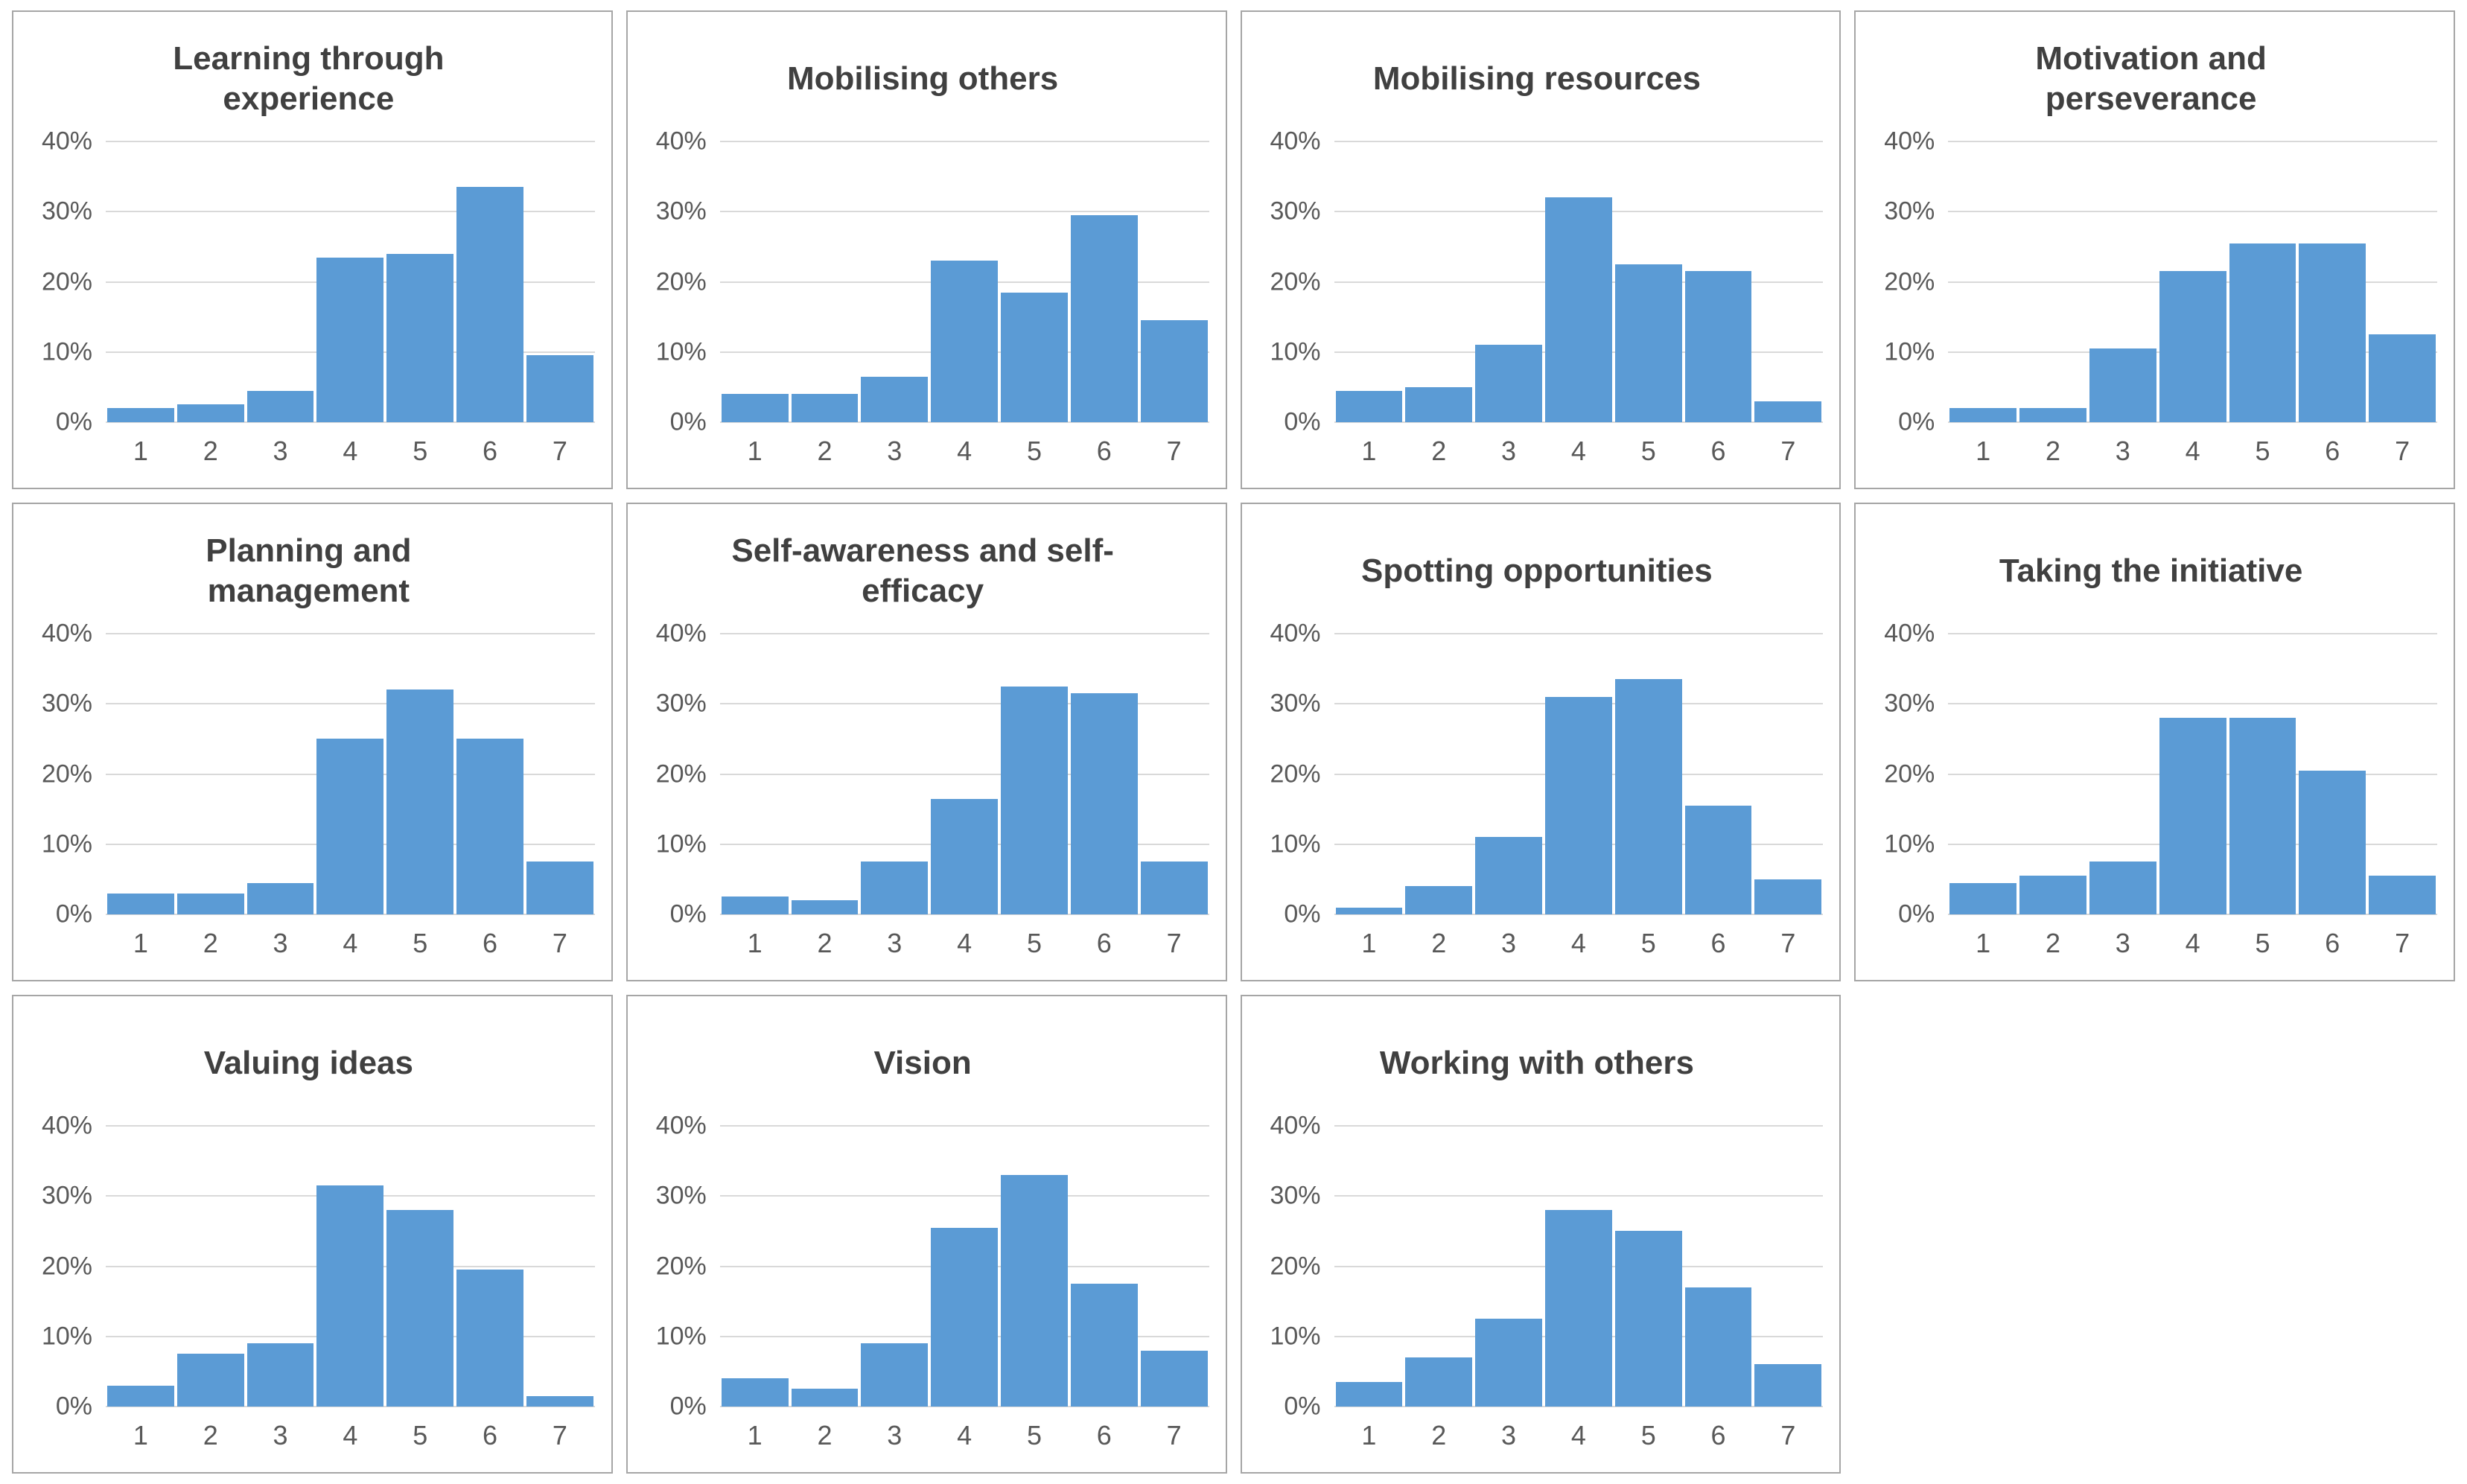  I want to click on chart-title-line: Working with others, so click(1537, 1063).